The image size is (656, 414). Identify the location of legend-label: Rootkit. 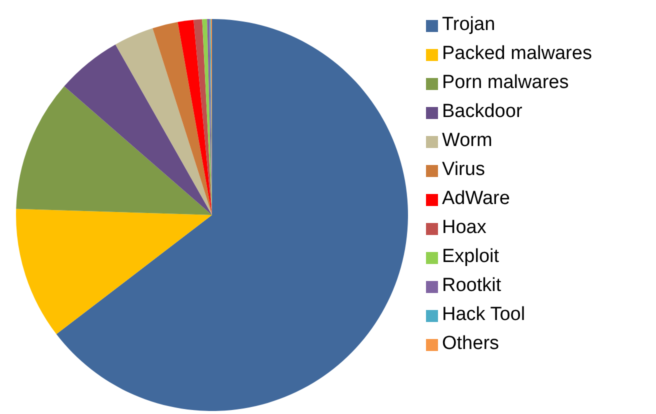
(472, 285).